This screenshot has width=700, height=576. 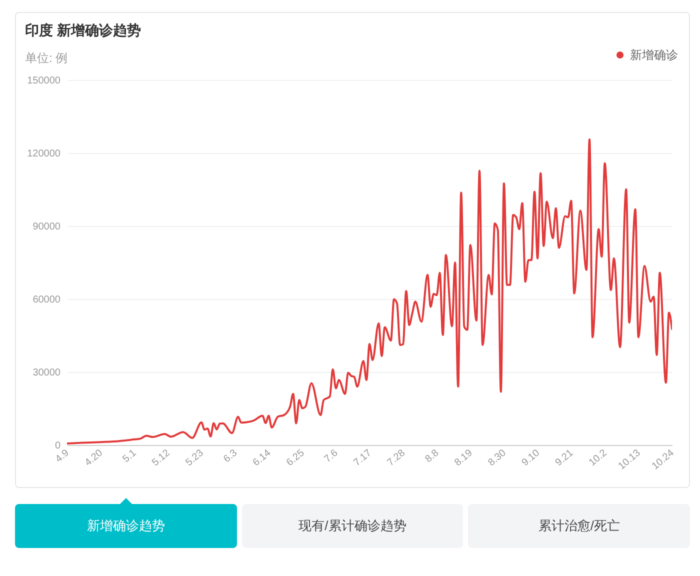 What do you see at coordinates (46, 373) in the screenshot?
I see `y-tick-label: 30000` at bounding box center [46, 373].